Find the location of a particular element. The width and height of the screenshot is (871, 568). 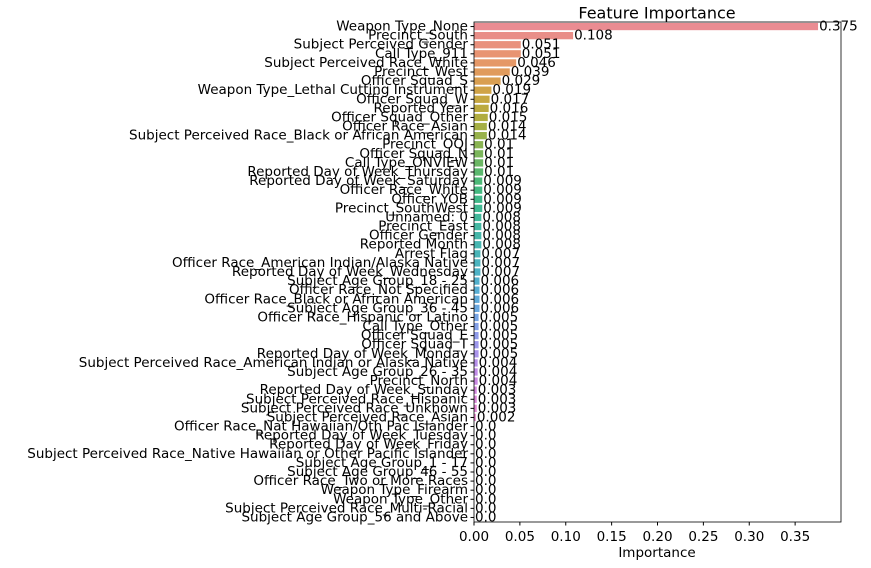

x-tick-label: 0.25 is located at coordinates (703, 537).